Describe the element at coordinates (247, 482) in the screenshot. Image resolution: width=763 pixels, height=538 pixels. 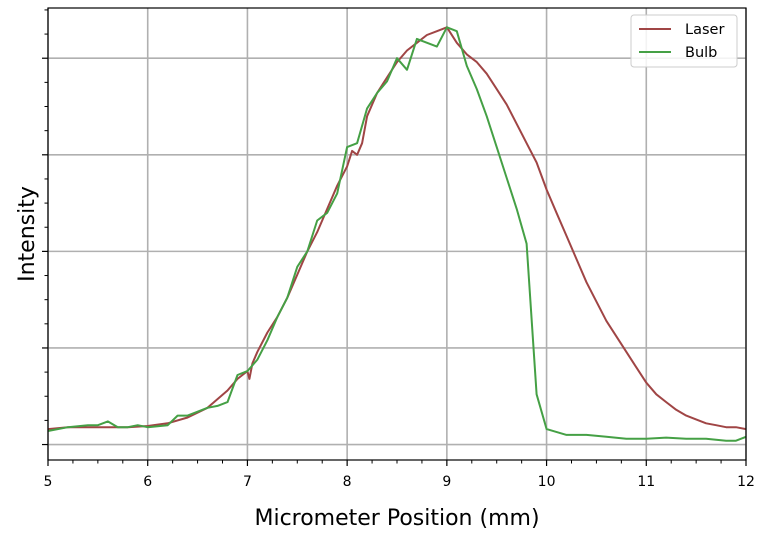
I see `x-tick-label: 7` at that location.